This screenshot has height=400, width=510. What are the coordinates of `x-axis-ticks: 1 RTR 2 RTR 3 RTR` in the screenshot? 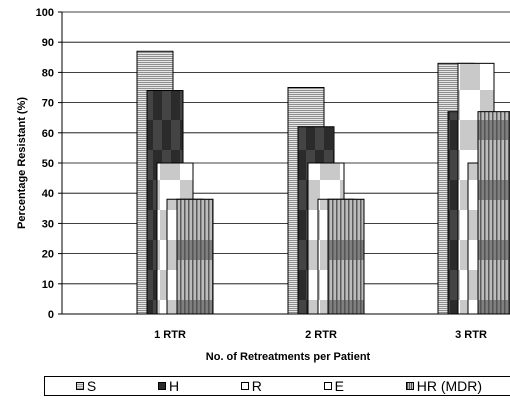 It's located at (320, 335).